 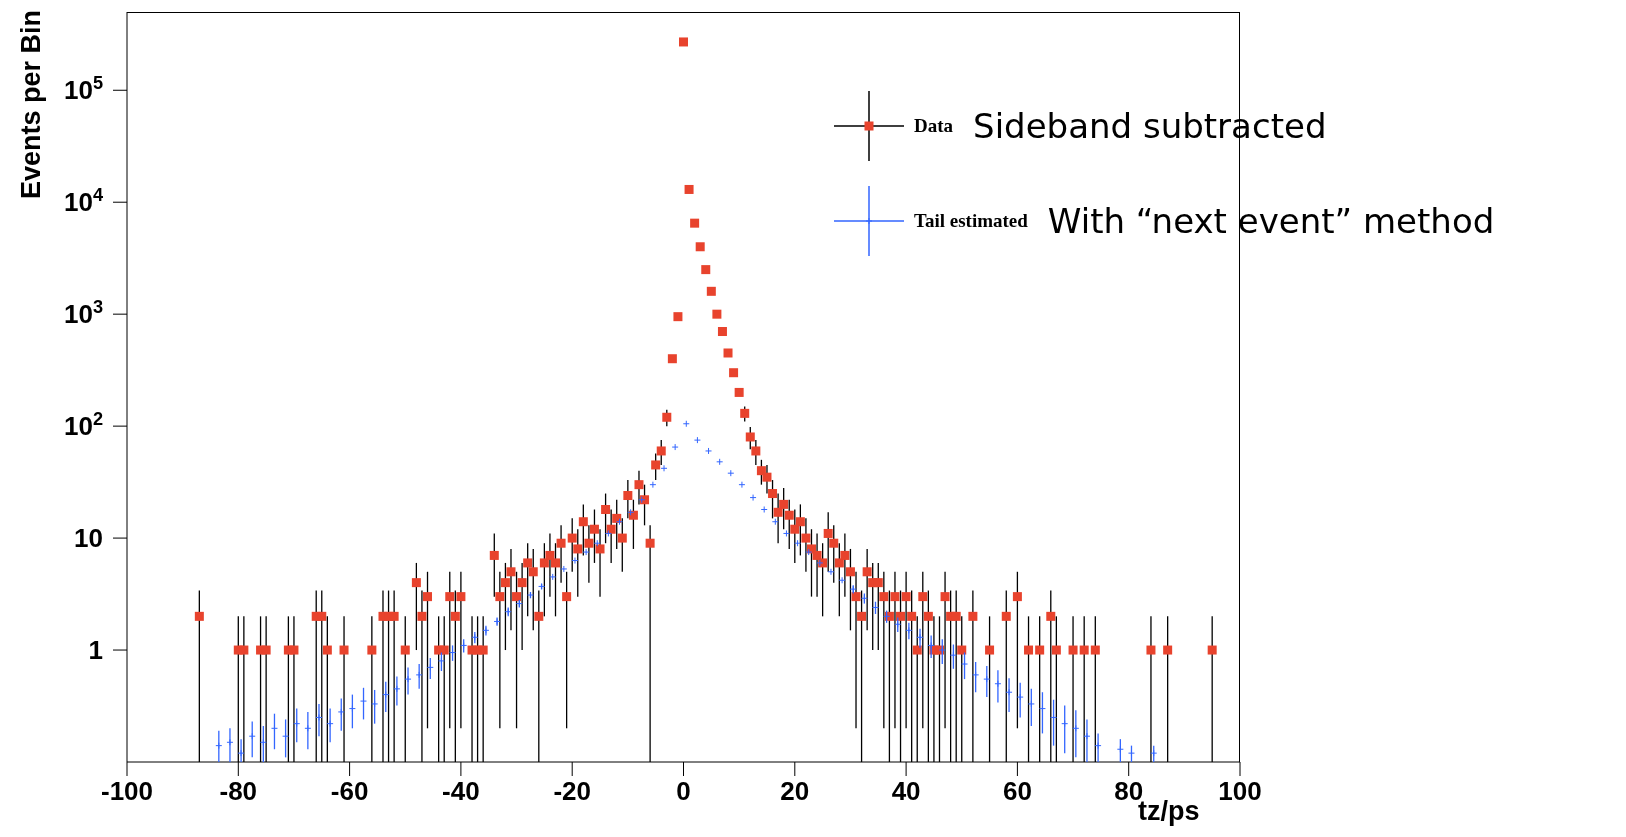 What do you see at coordinates (1017, 791) in the screenshot?
I see `x-tick-label: 60` at bounding box center [1017, 791].